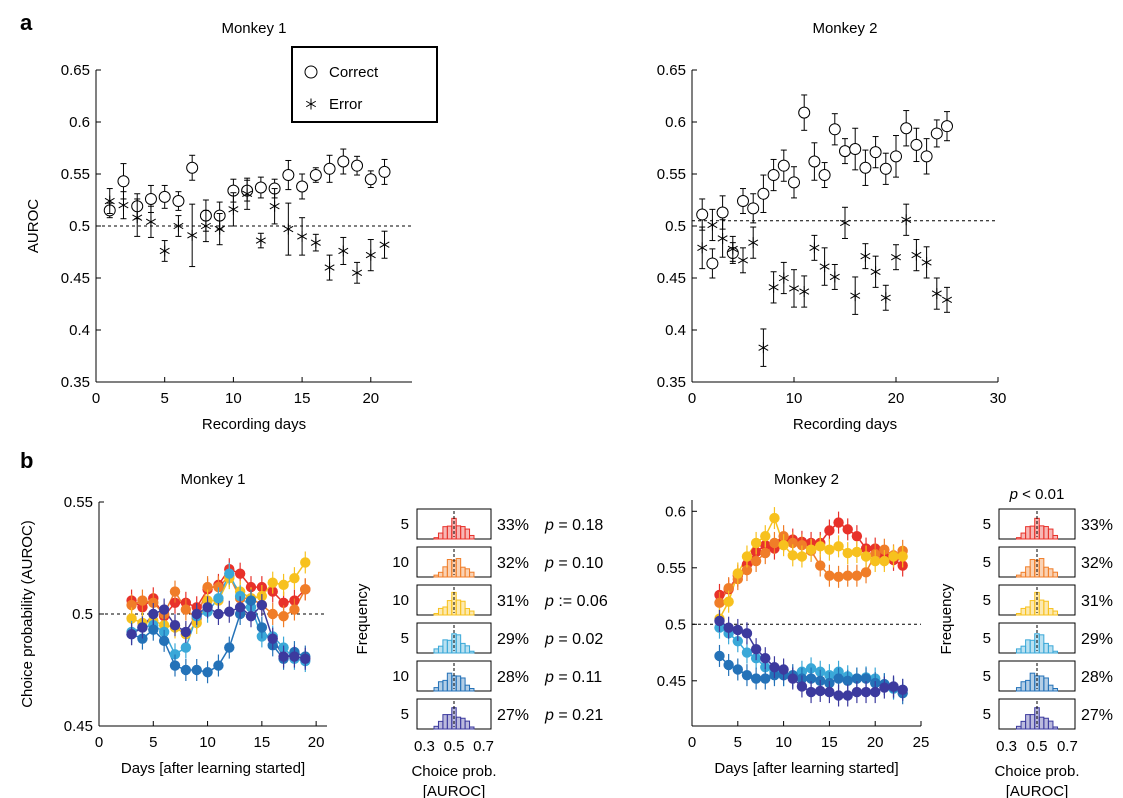  What do you see at coordinates (946, 618) in the screenshot?
I see `histogram-y-label: Frequency` at bounding box center [946, 618].